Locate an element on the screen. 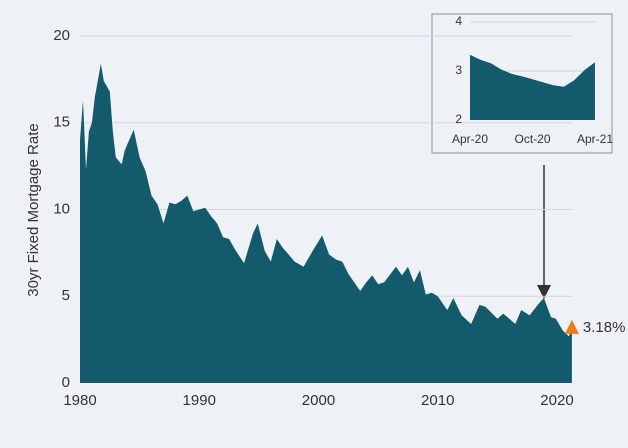  x-tick-label: 2010 is located at coordinates (437, 400).